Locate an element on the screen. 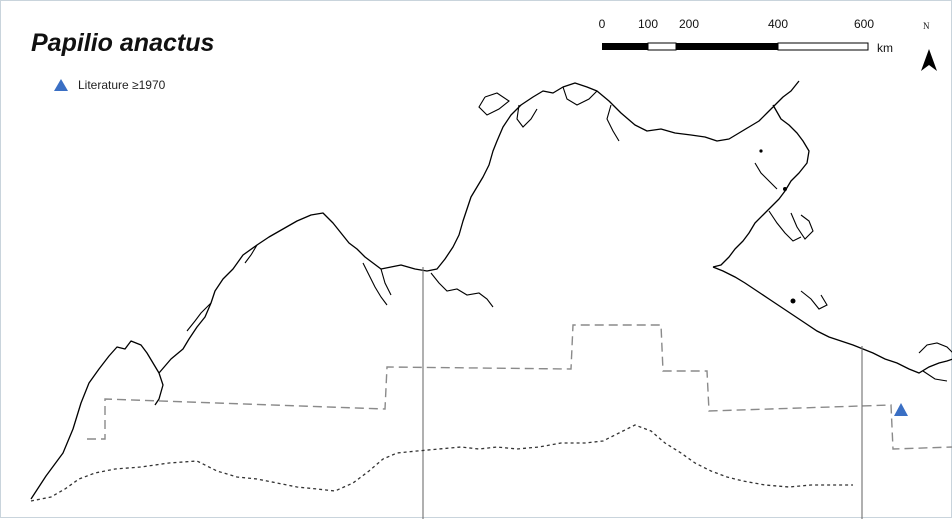 The height and width of the screenshot is (519, 952). legend: Literature ≥1970 is located at coordinates (109, 85).